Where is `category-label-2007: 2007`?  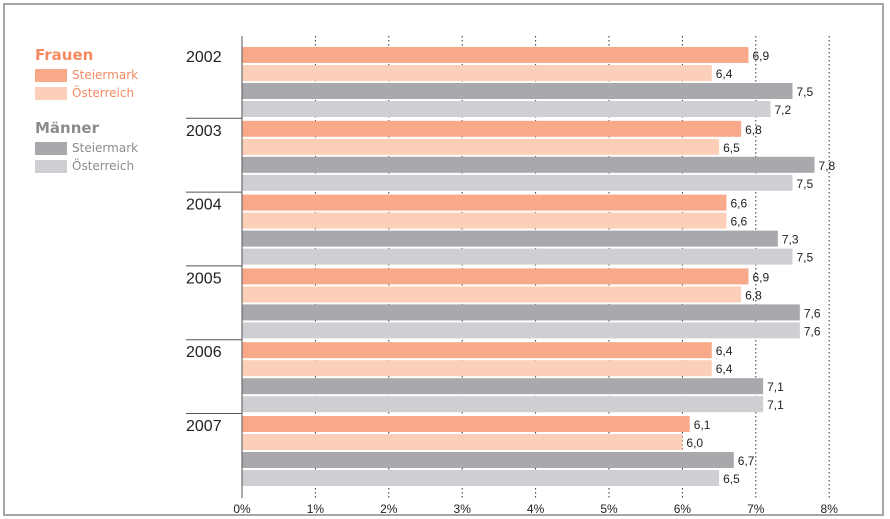 category-label-2007: 2007 is located at coordinates (204, 426).